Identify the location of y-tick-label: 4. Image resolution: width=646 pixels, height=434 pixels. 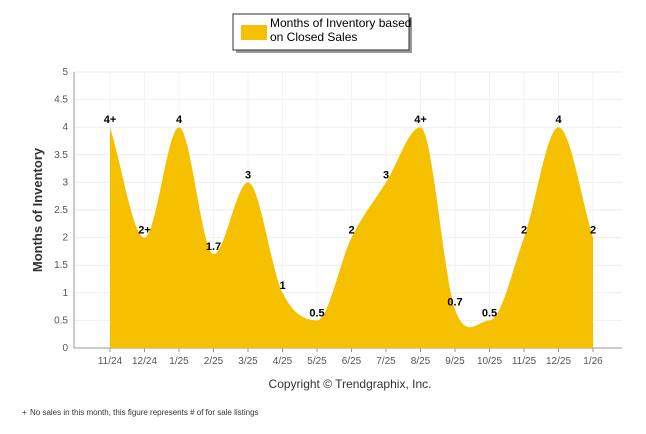
(65, 127).